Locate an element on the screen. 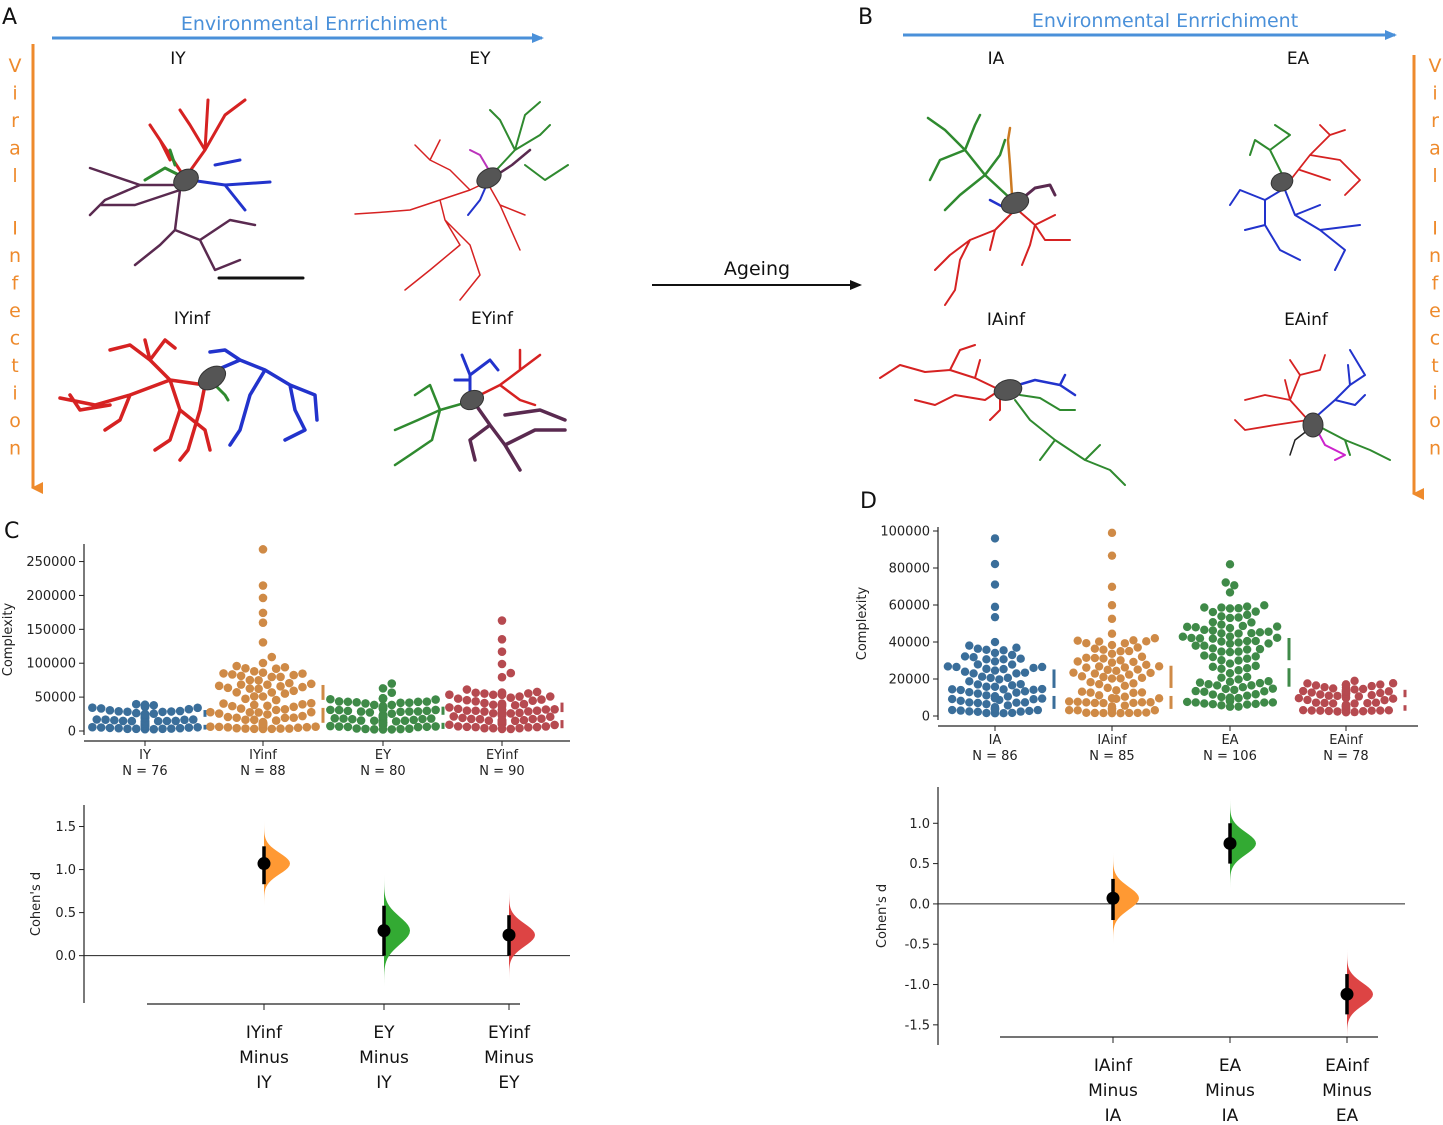  neuron-eainf is located at coordinates (1312, 405).